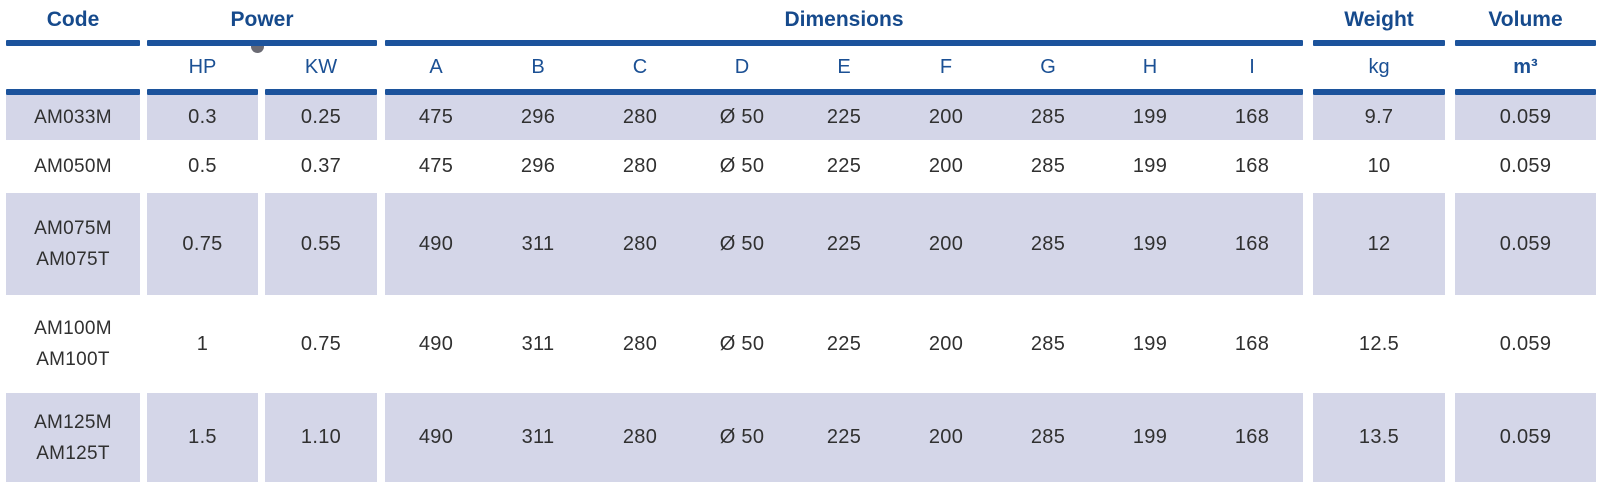 The image size is (1600, 486). I want to click on rule2-volume, so click(1525, 92).